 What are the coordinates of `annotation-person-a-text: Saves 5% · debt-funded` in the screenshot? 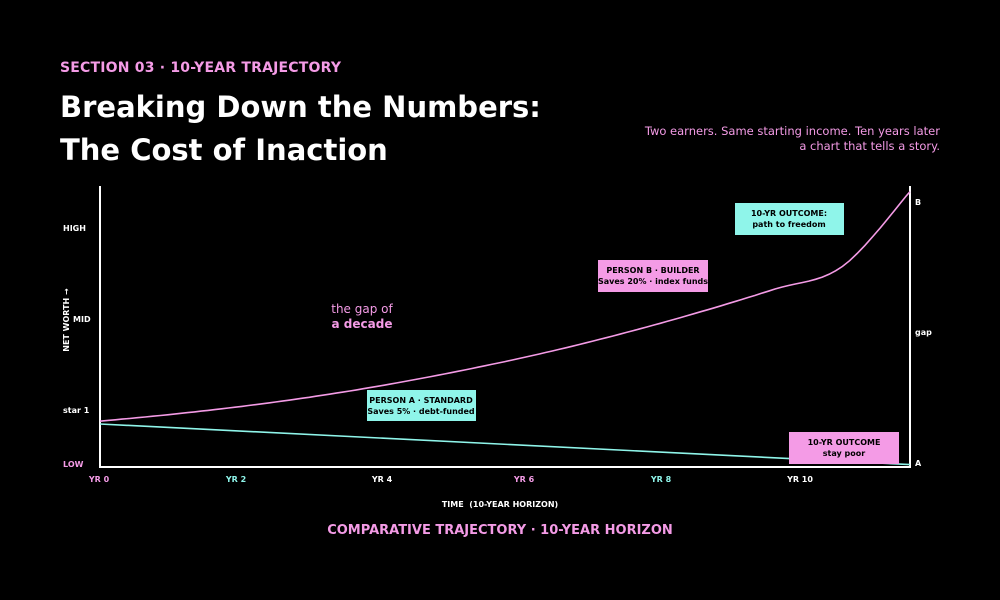 It's located at (421, 411).